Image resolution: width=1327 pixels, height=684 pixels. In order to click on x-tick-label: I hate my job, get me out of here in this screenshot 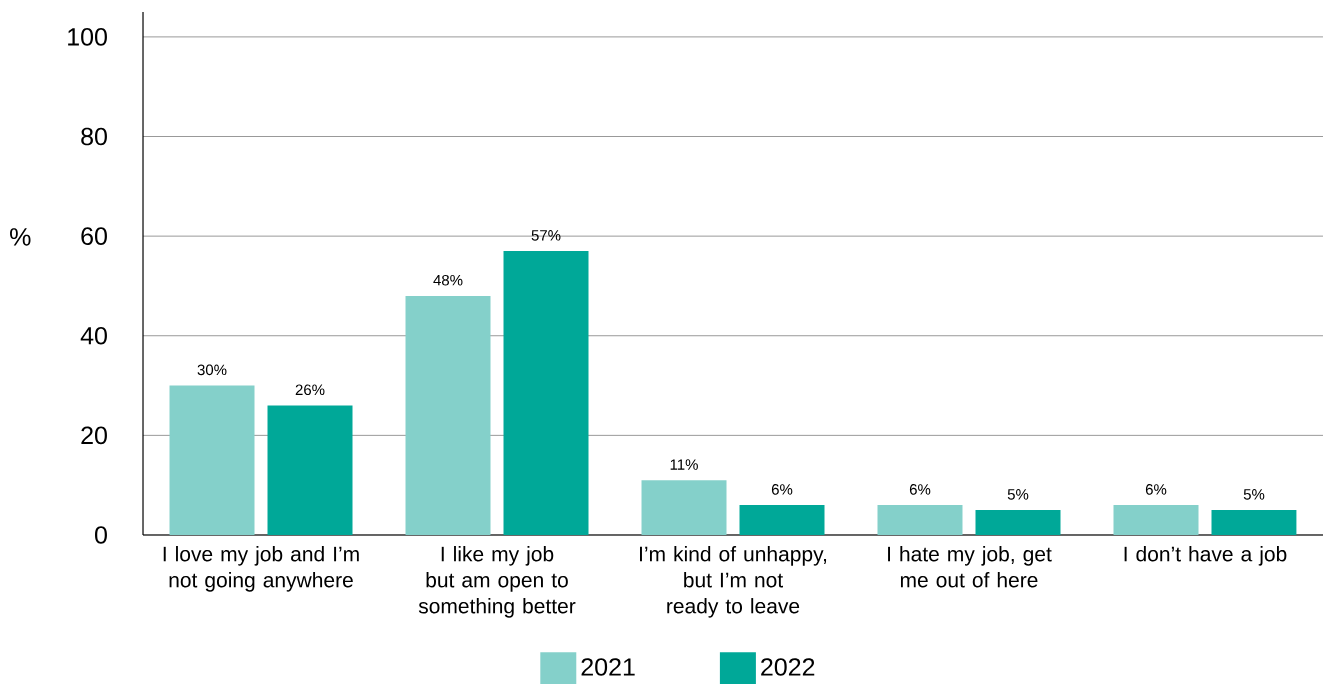, I will do `click(970, 567)`.